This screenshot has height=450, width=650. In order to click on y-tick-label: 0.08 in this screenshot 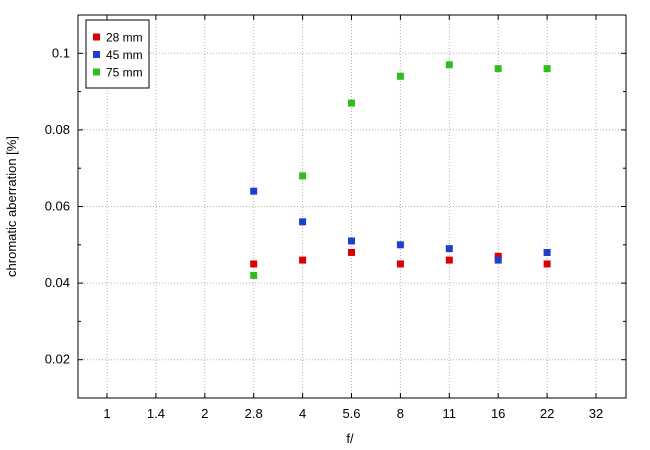, I will do `click(57, 129)`.